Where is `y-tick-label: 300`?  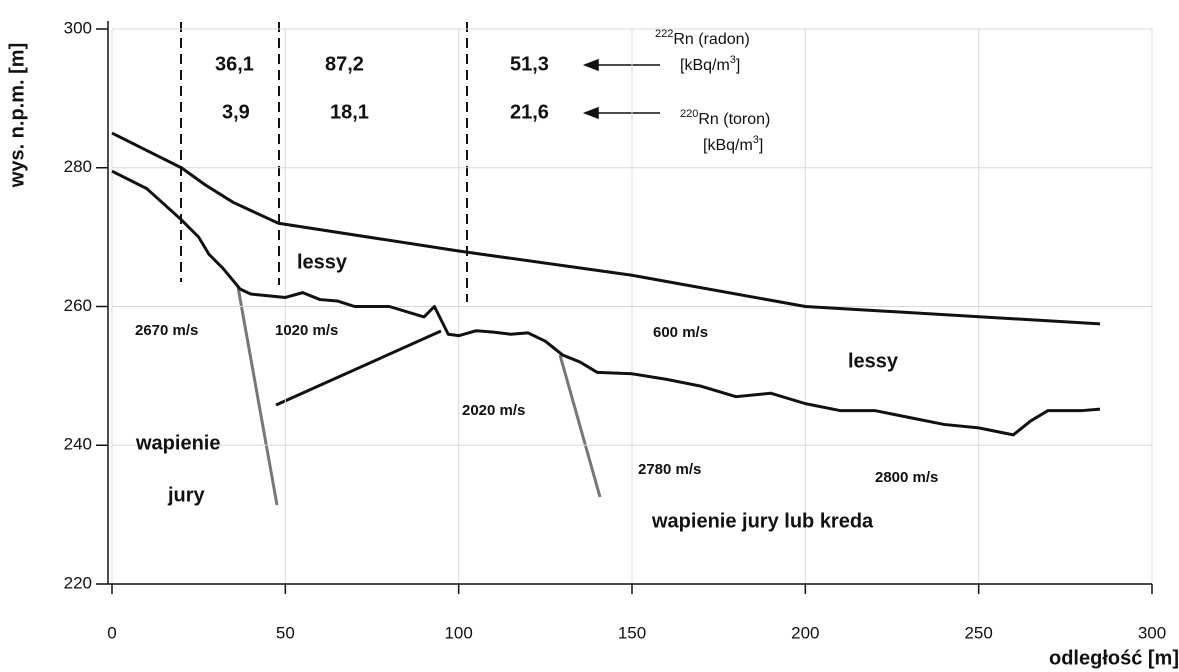 y-tick-label: 300 is located at coordinates (78, 27).